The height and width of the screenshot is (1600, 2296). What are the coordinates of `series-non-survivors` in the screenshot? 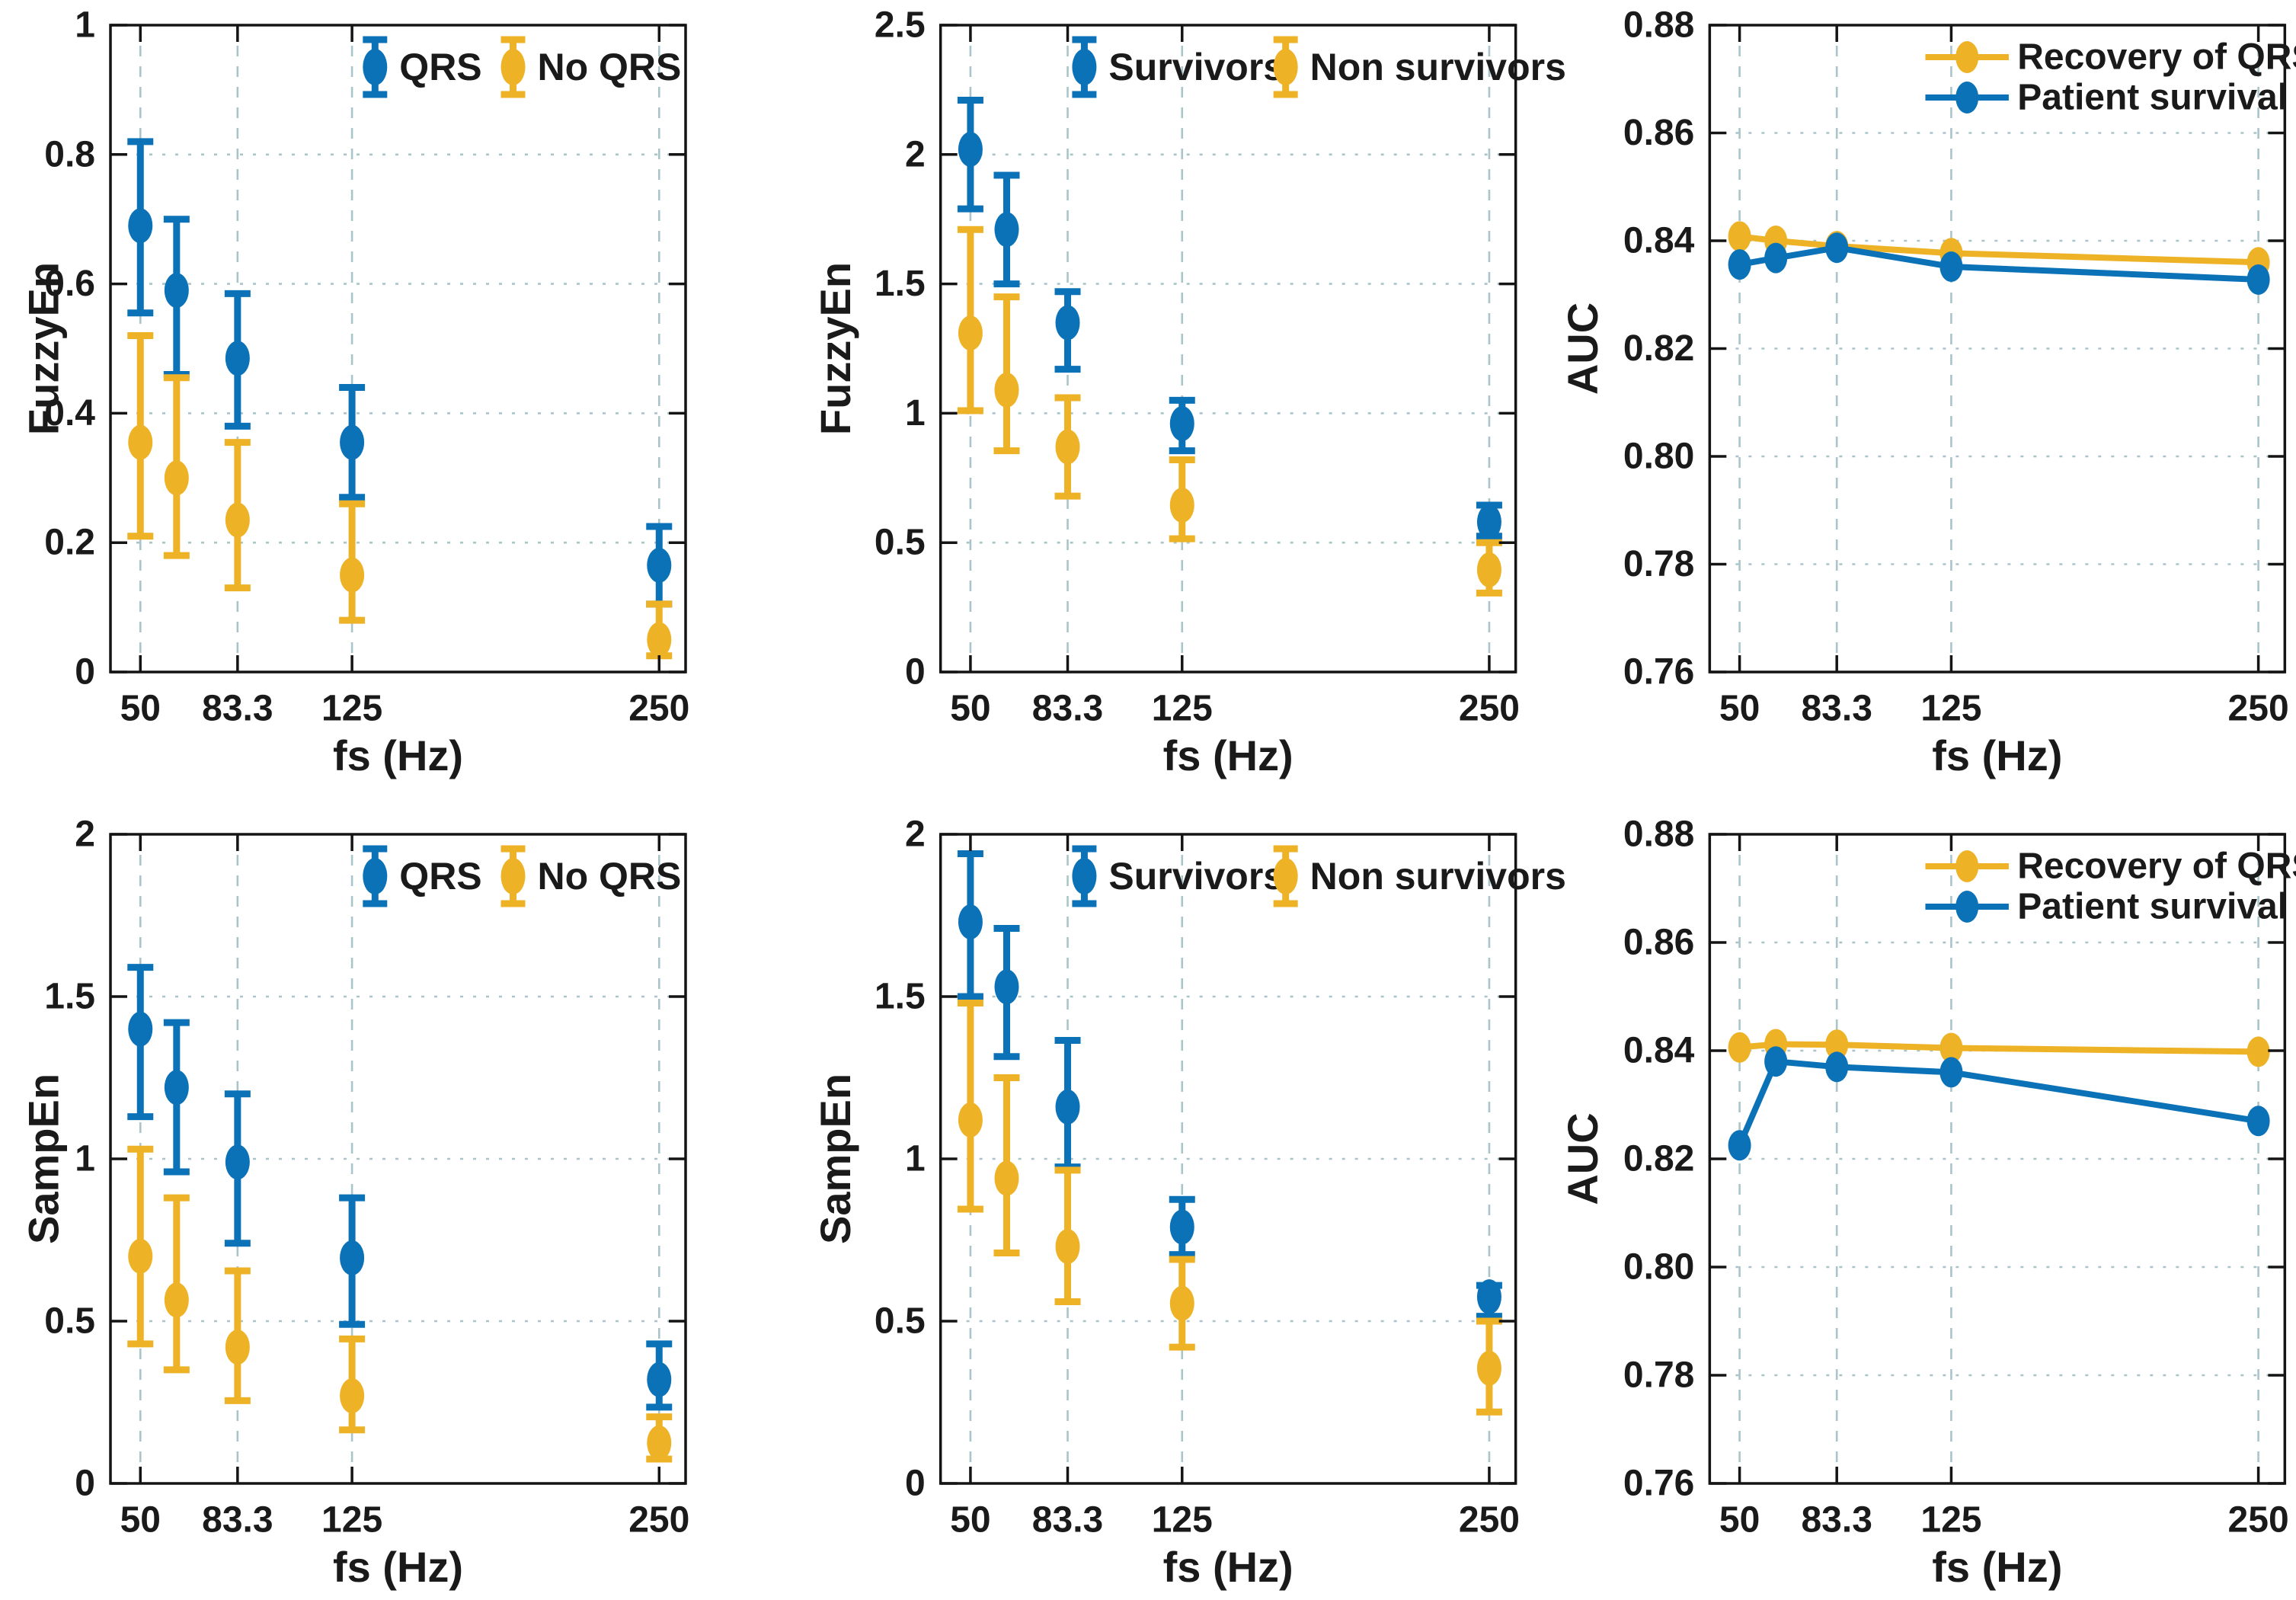 It's located at (1229, 1208).